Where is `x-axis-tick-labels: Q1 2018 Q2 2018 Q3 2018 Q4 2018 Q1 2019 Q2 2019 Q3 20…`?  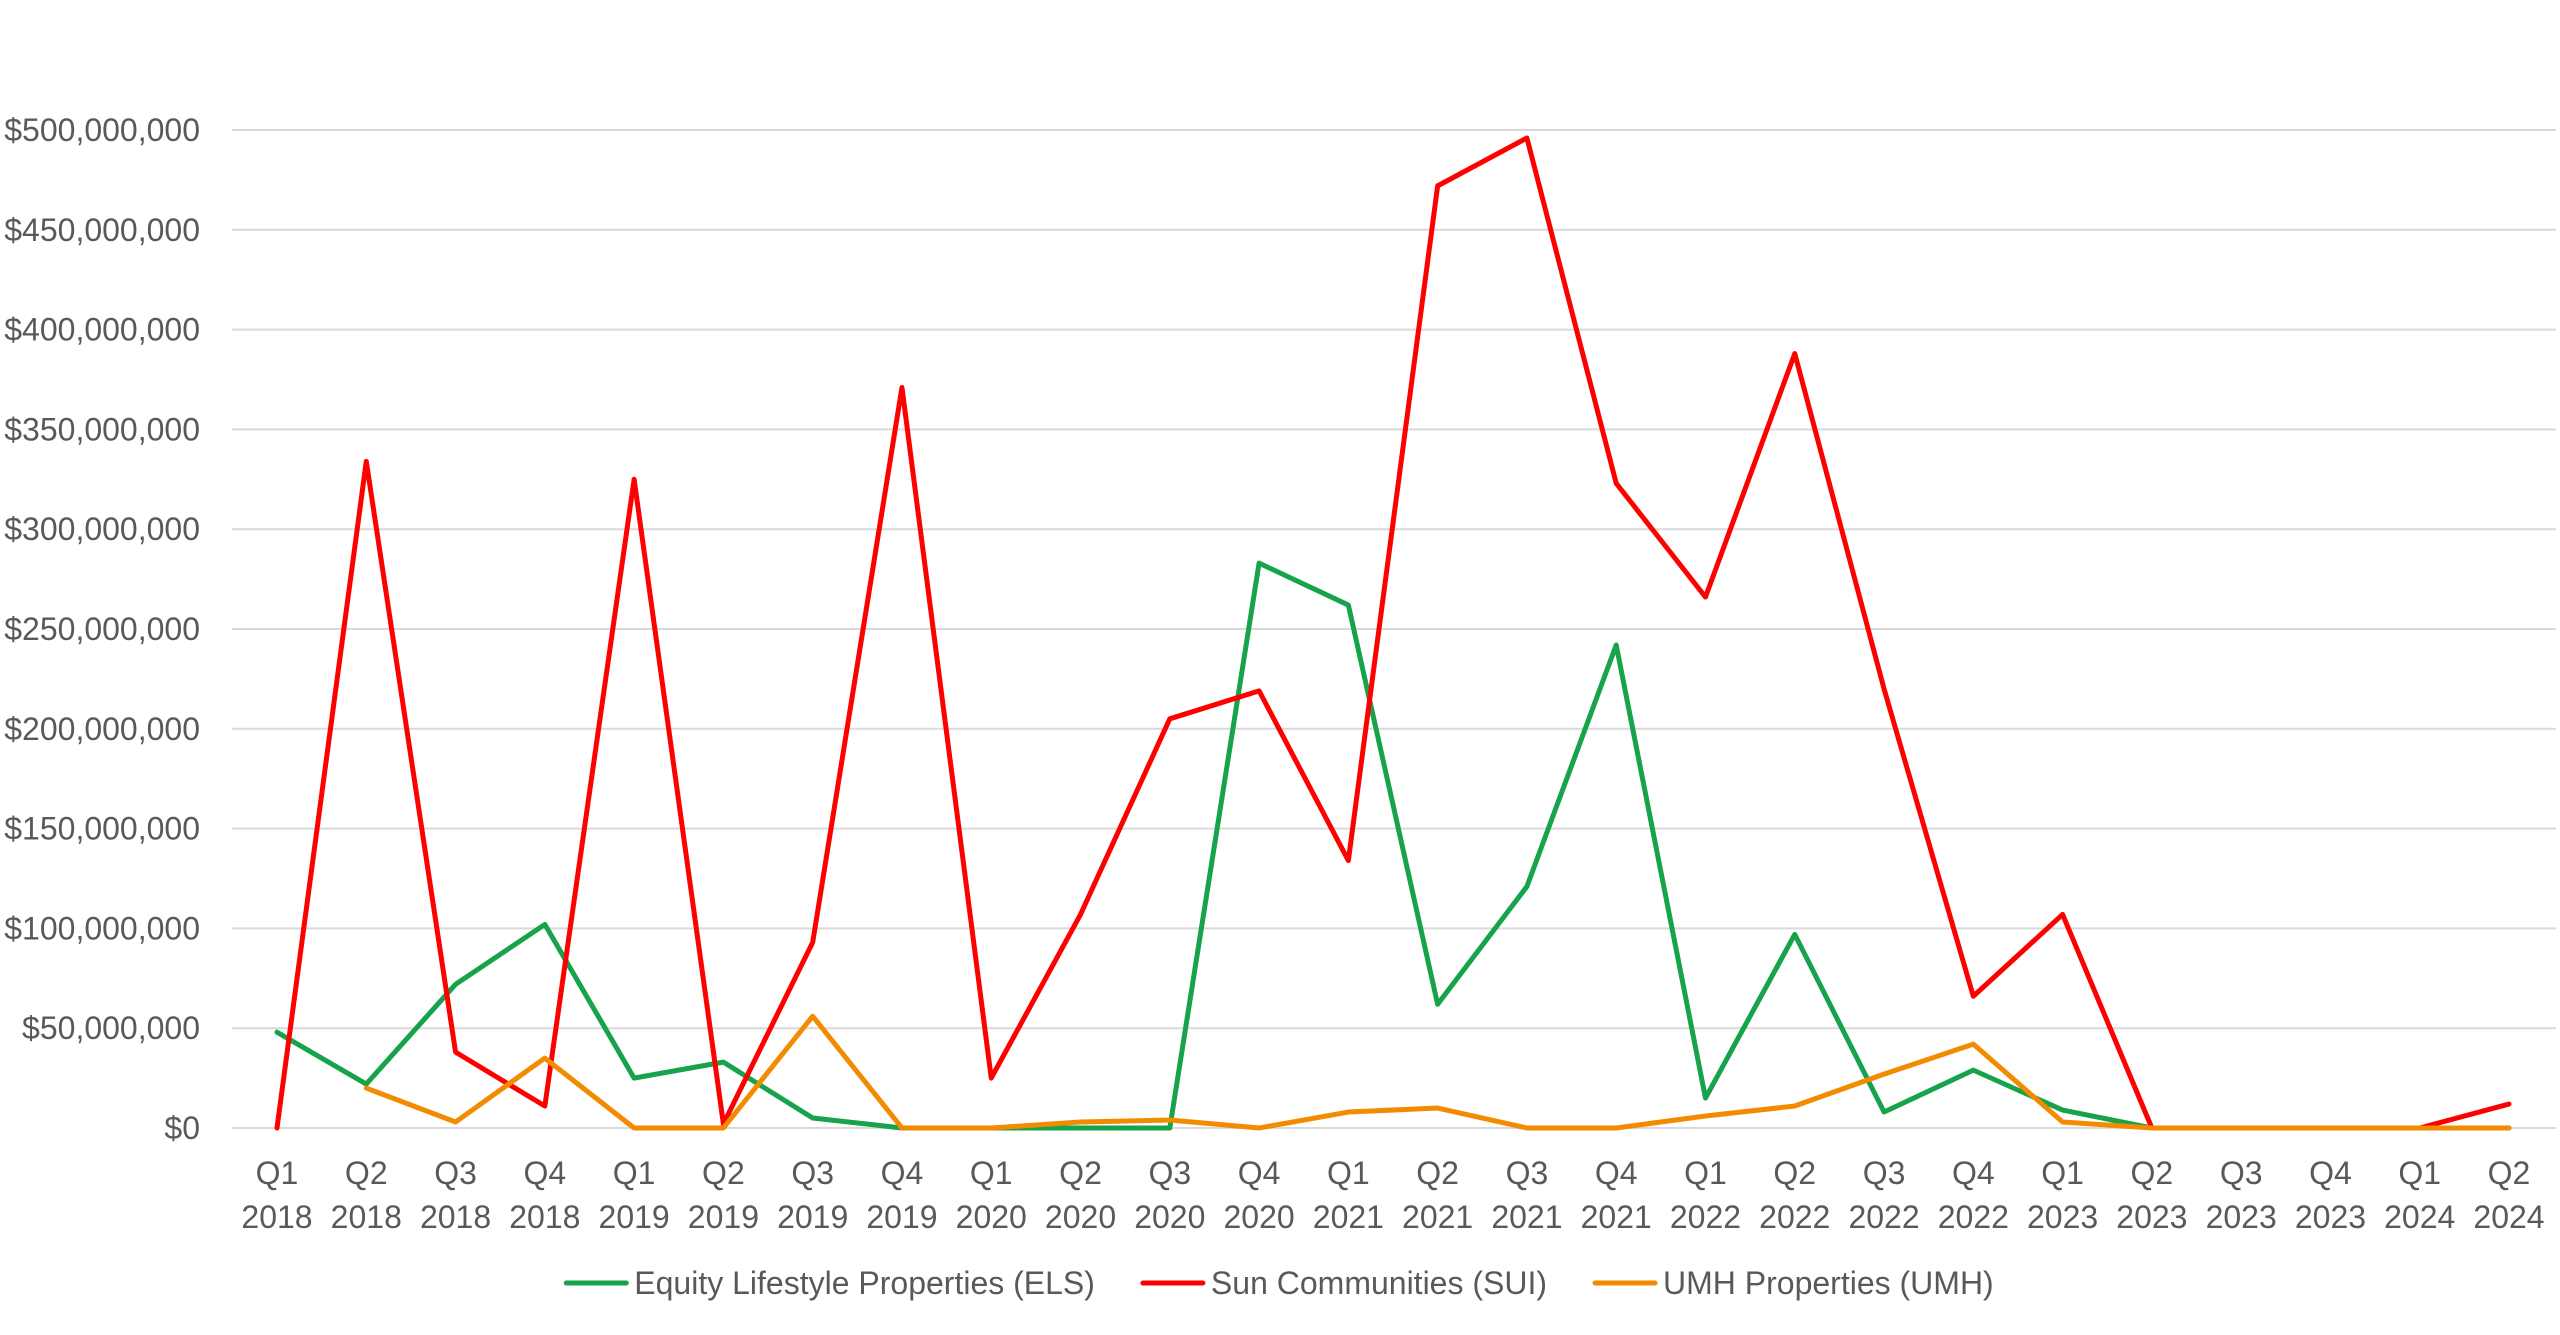
x-axis-tick-labels: Q1 2018 Q2 2018 Q3 2018 Q4 2018 Q1 2019 Q2 2019 Q3 20… is located at coordinates (1392, 1195).